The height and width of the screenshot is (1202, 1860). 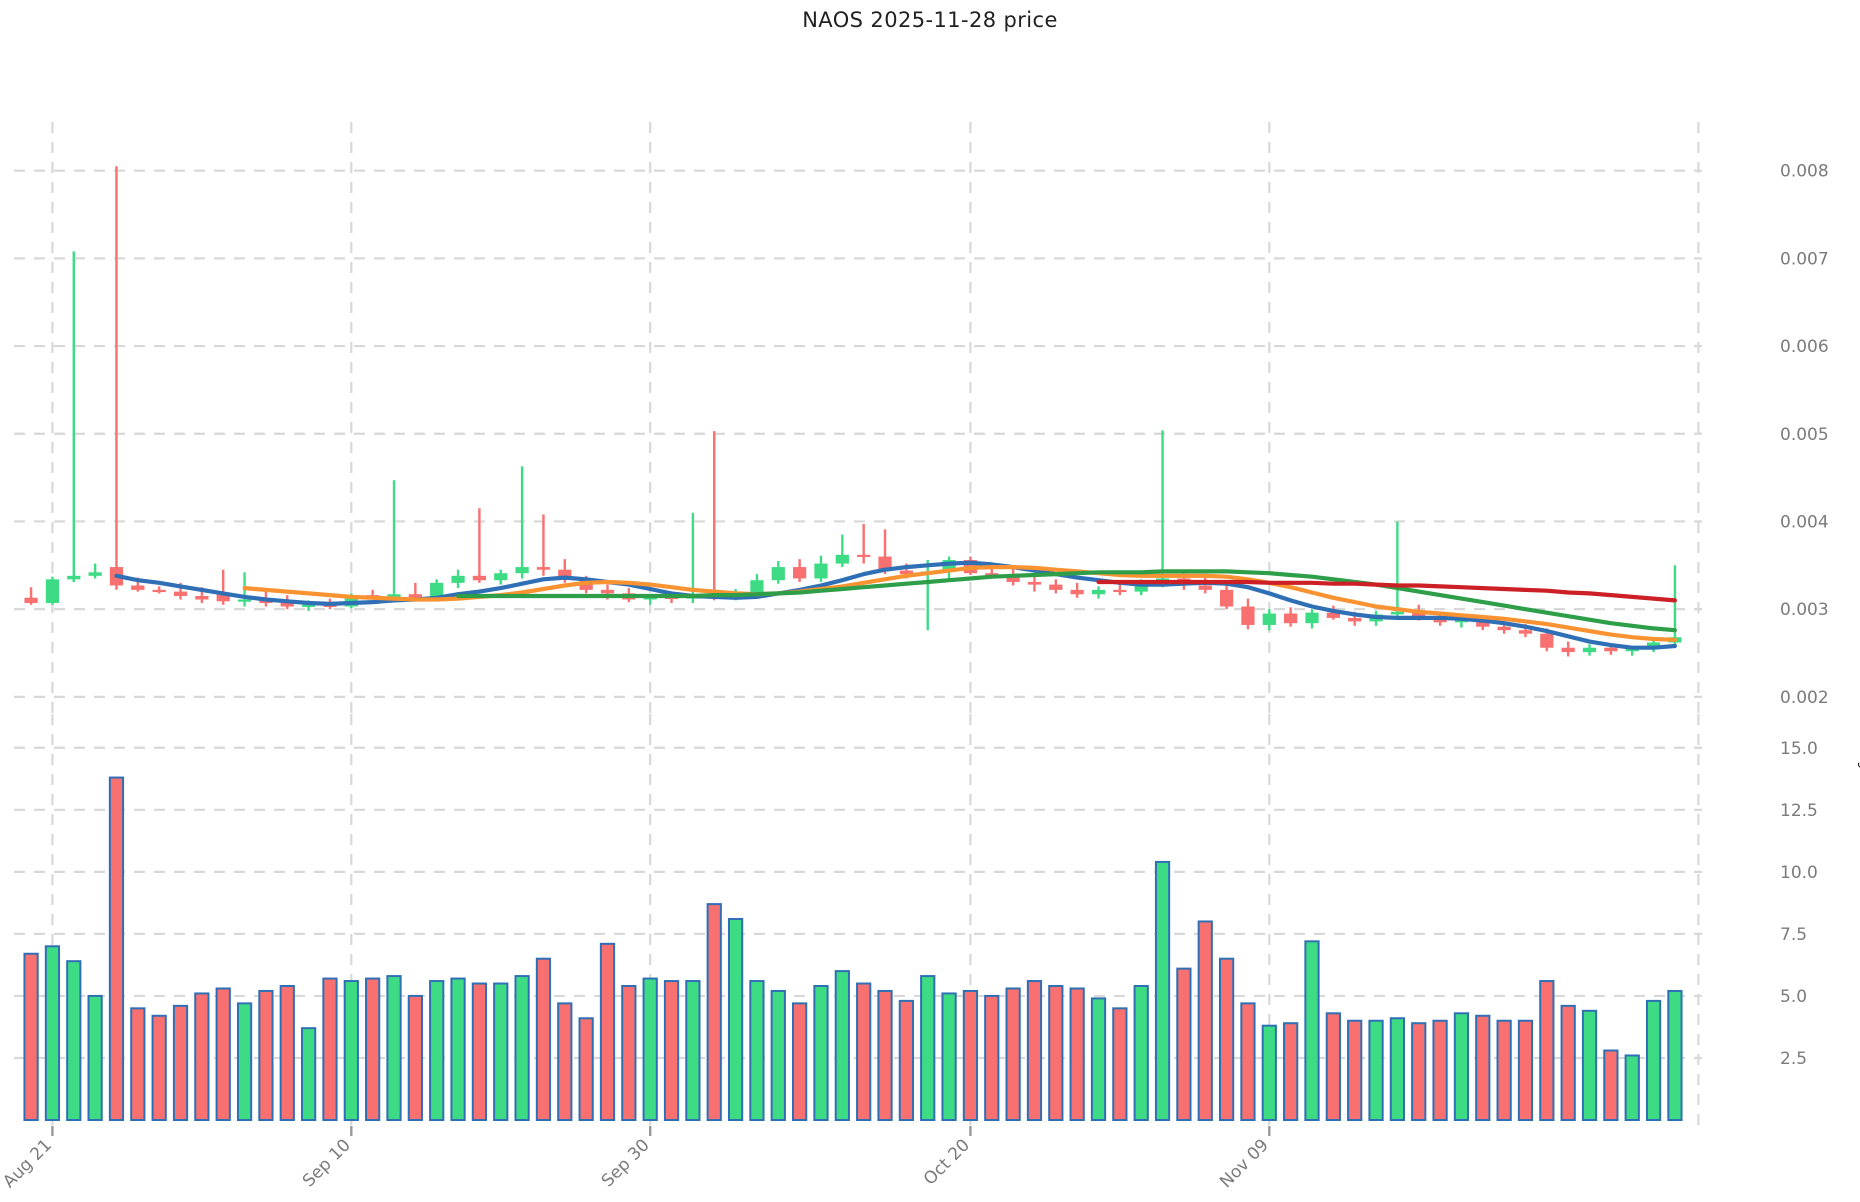 What do you see at coordinates (636, 1159) in the screenshot?
I see `x-tick-labels: Aug 21 Sep 10 Sep 30 Oct 20 Nov 09` at bounding box center [636, 1159].